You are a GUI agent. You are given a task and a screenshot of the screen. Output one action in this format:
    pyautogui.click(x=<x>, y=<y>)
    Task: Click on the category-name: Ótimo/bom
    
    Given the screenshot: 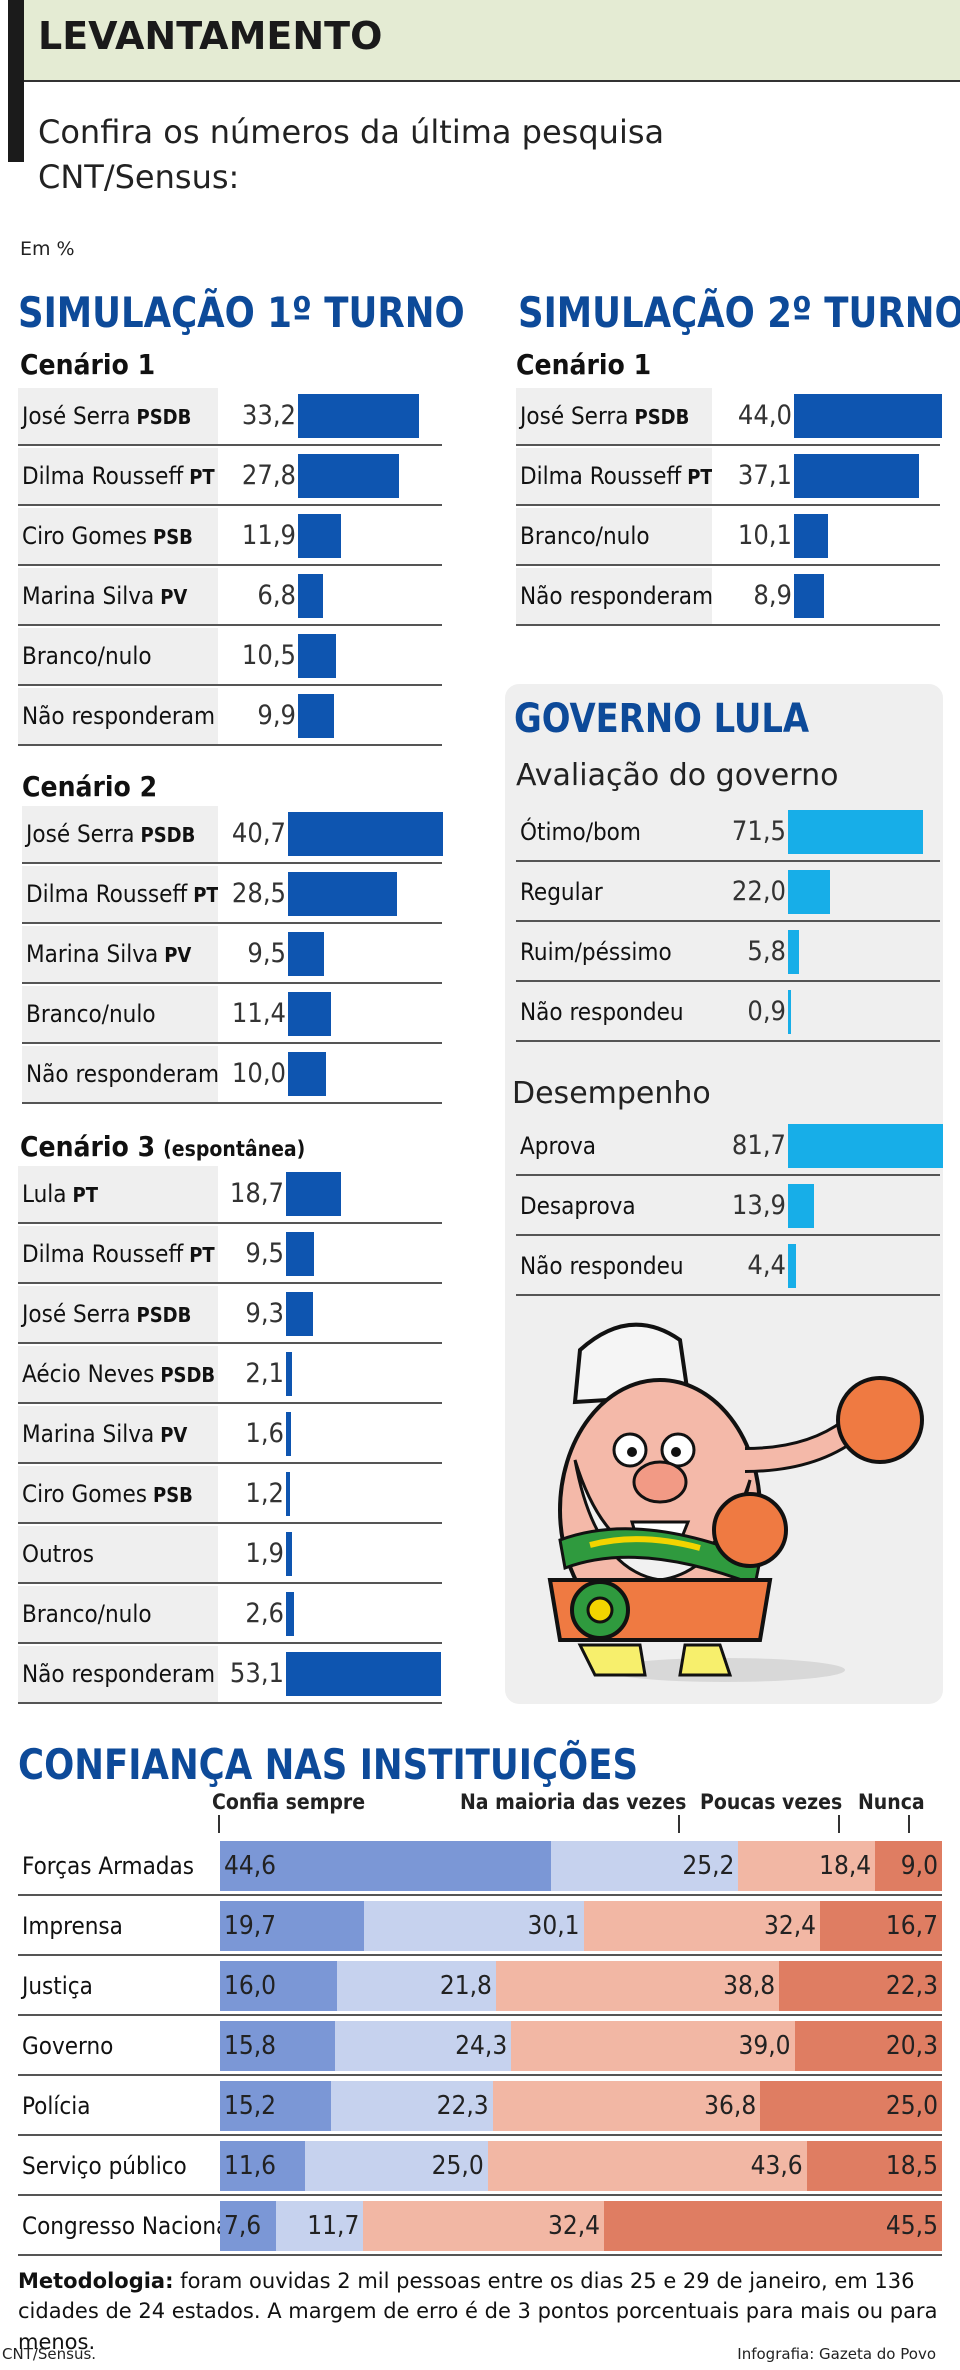 What is the action you would take?
    pyautogui.click(x=580, y=832)
    